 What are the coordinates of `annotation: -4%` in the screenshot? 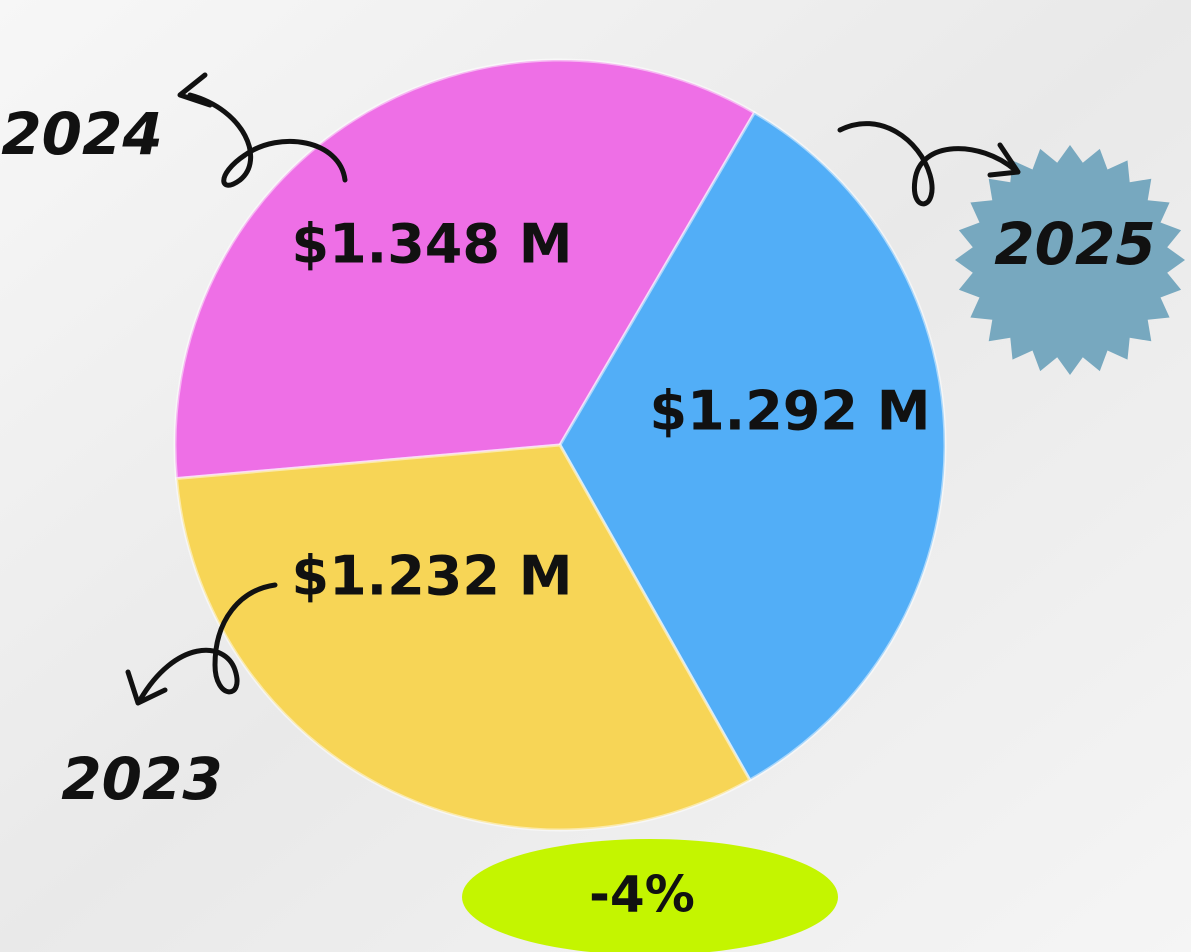 It's located at (642, 895).